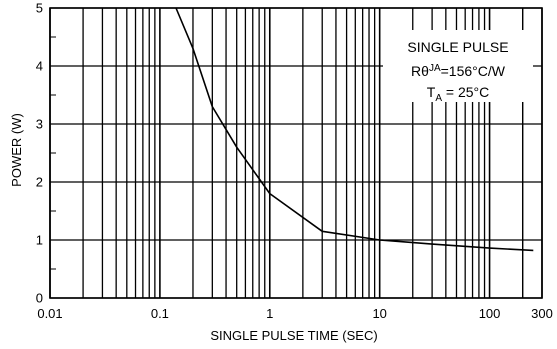 The image size is (557, 349). I want to click on x-tick-label: 1, so click(269, 313).